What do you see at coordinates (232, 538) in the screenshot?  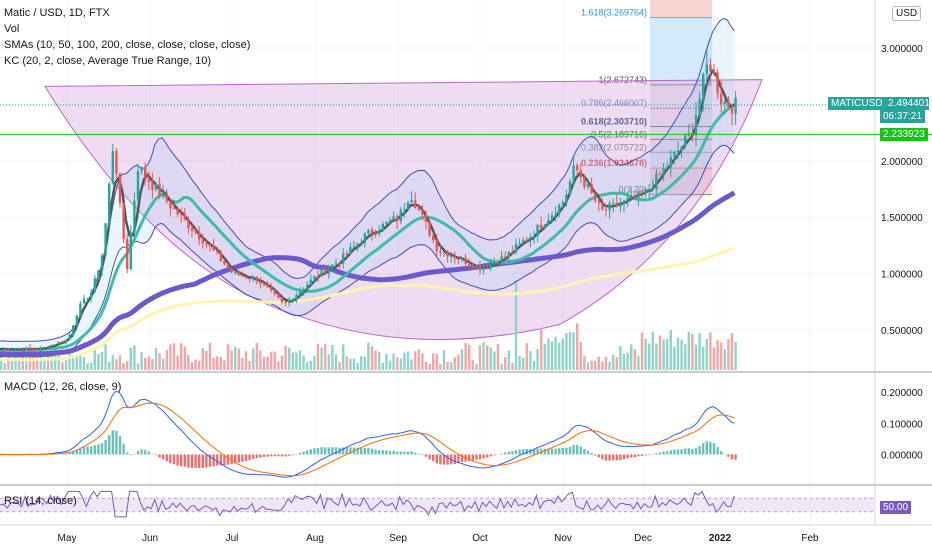 I see `time-tick-label: Jul` at bounding box center [232, 538].